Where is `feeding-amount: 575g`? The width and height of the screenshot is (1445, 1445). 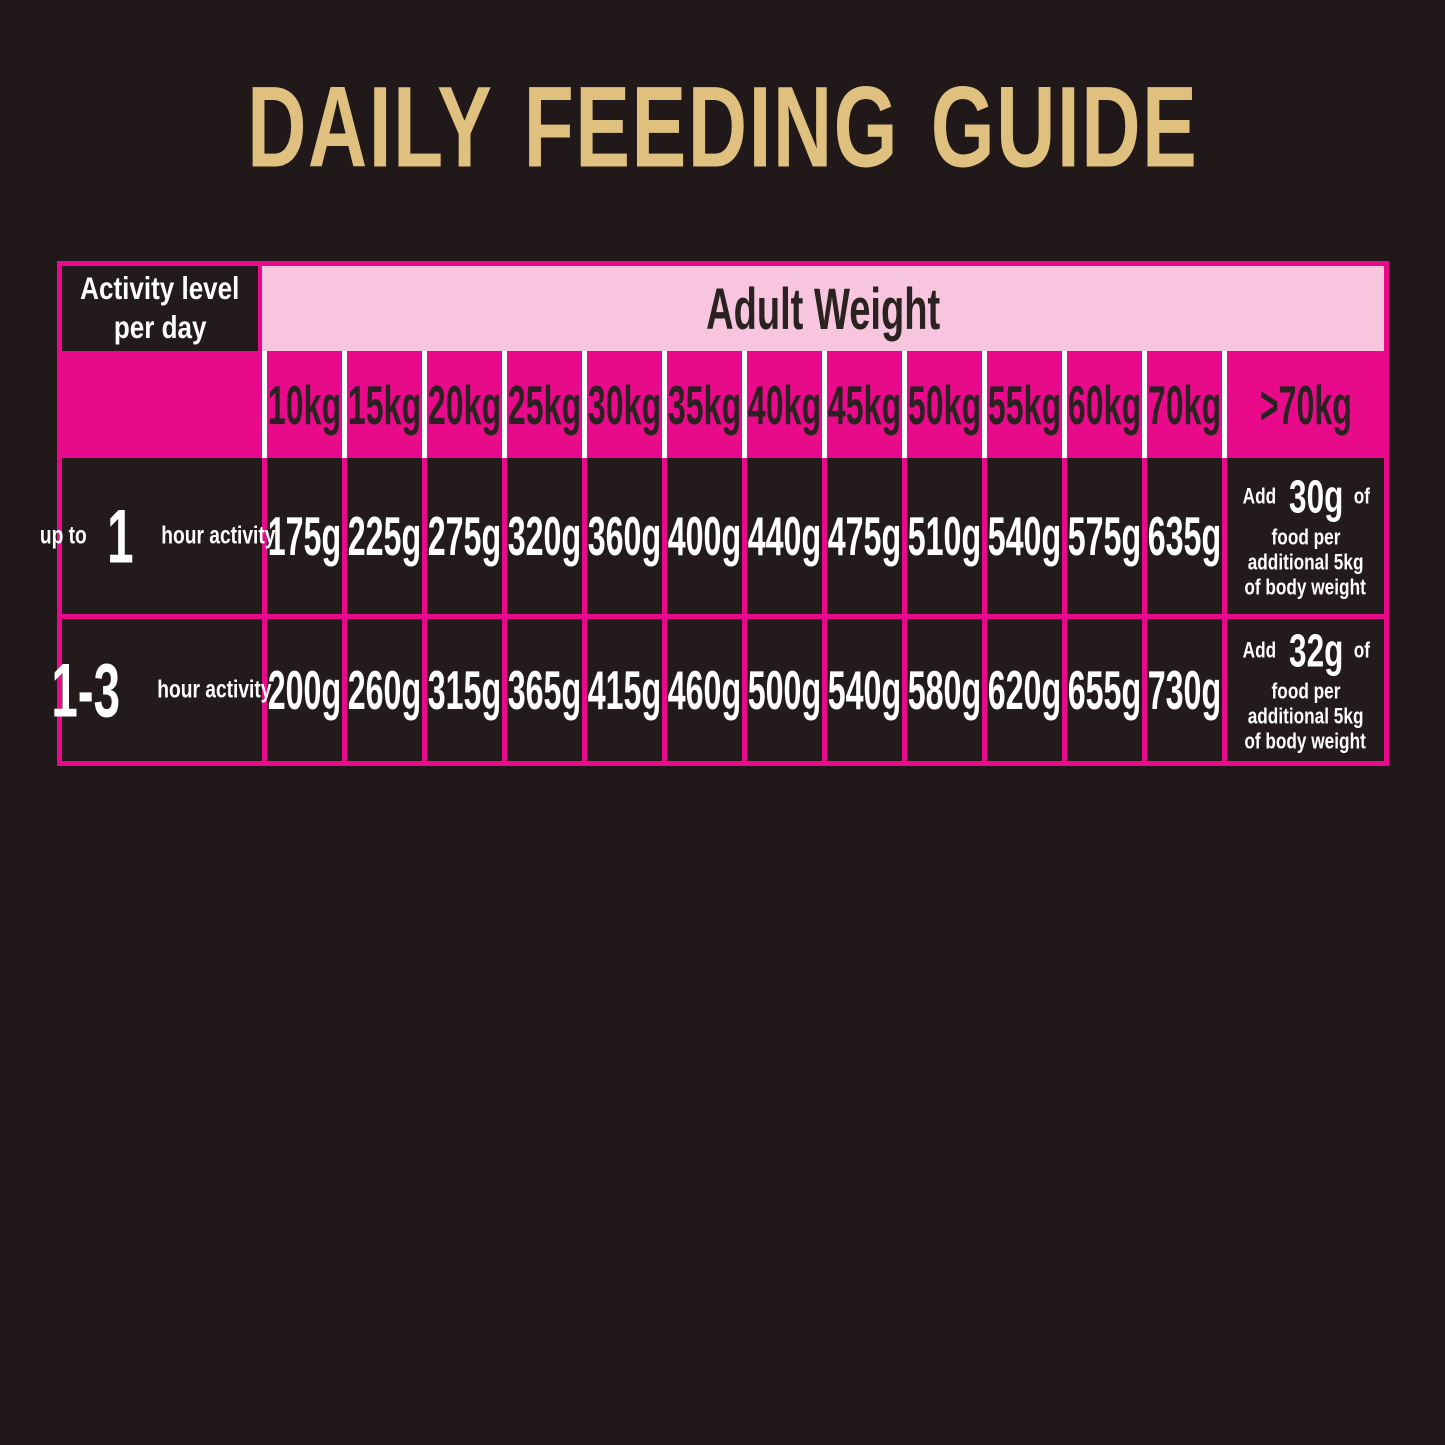 feeding-amount: 575g is located at coordinates (1104, 536).